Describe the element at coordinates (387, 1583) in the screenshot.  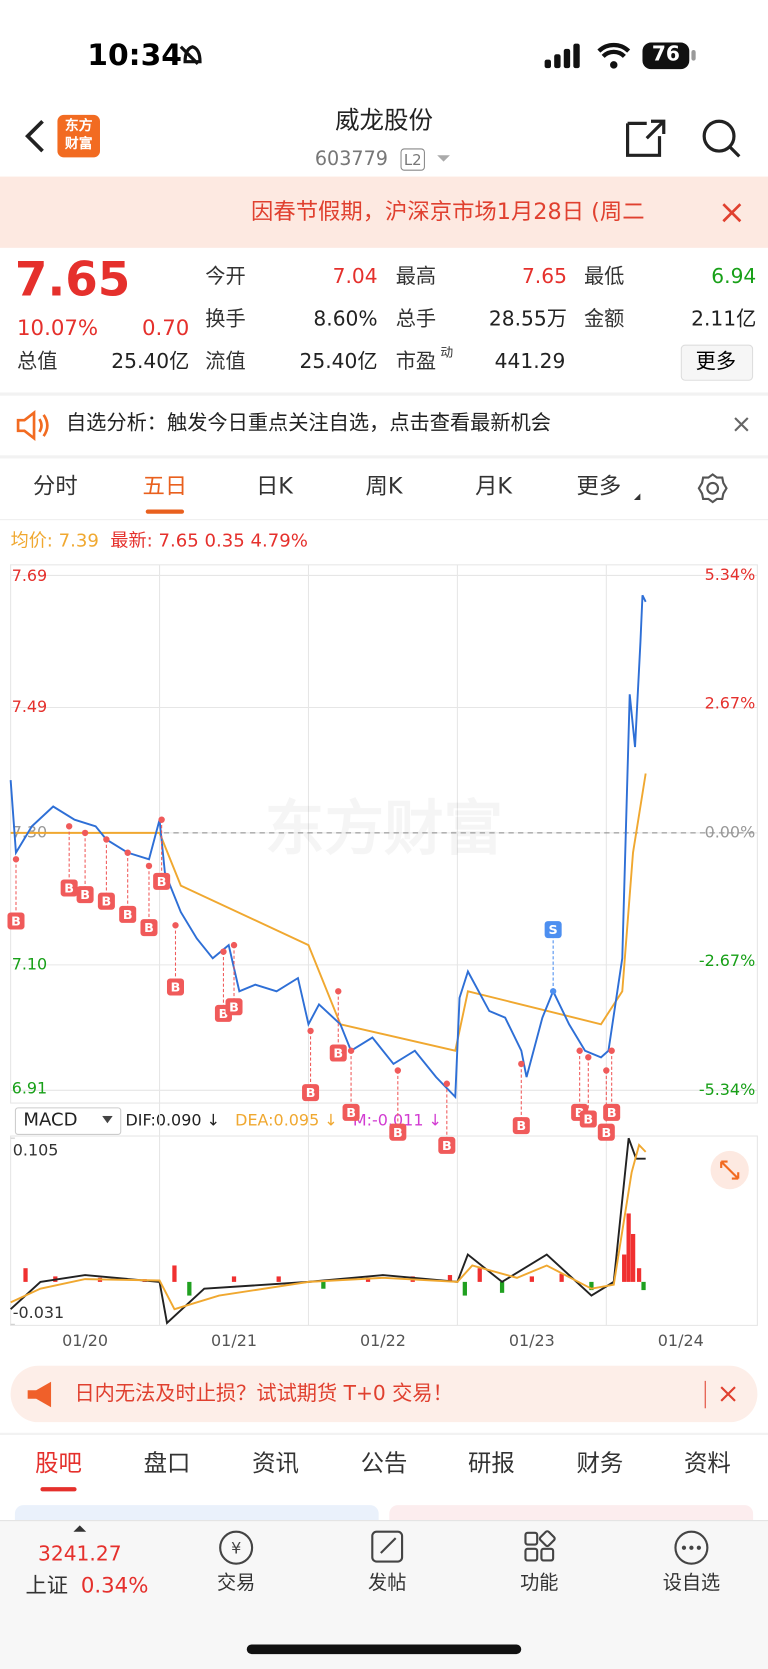
I see `nav-item: 发帖` at that location.